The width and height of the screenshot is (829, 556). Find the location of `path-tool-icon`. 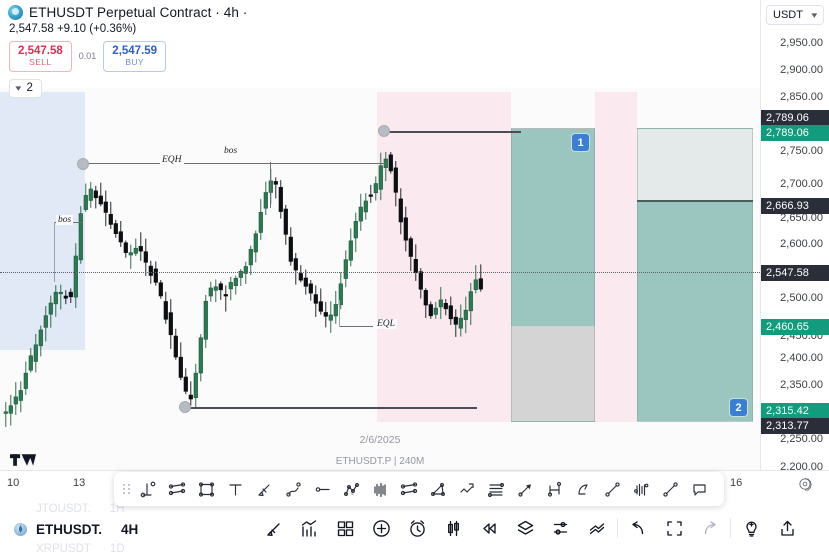

path-tool-icon is located at coordinates (293, 489).